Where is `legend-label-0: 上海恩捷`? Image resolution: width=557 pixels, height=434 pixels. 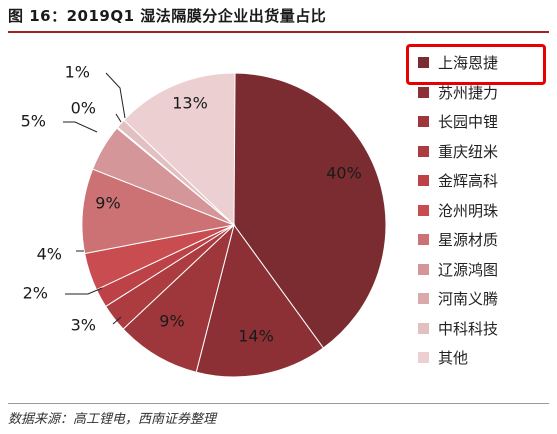 legend-label-0: 上海恩捷 is located at coordinates (468, 63).